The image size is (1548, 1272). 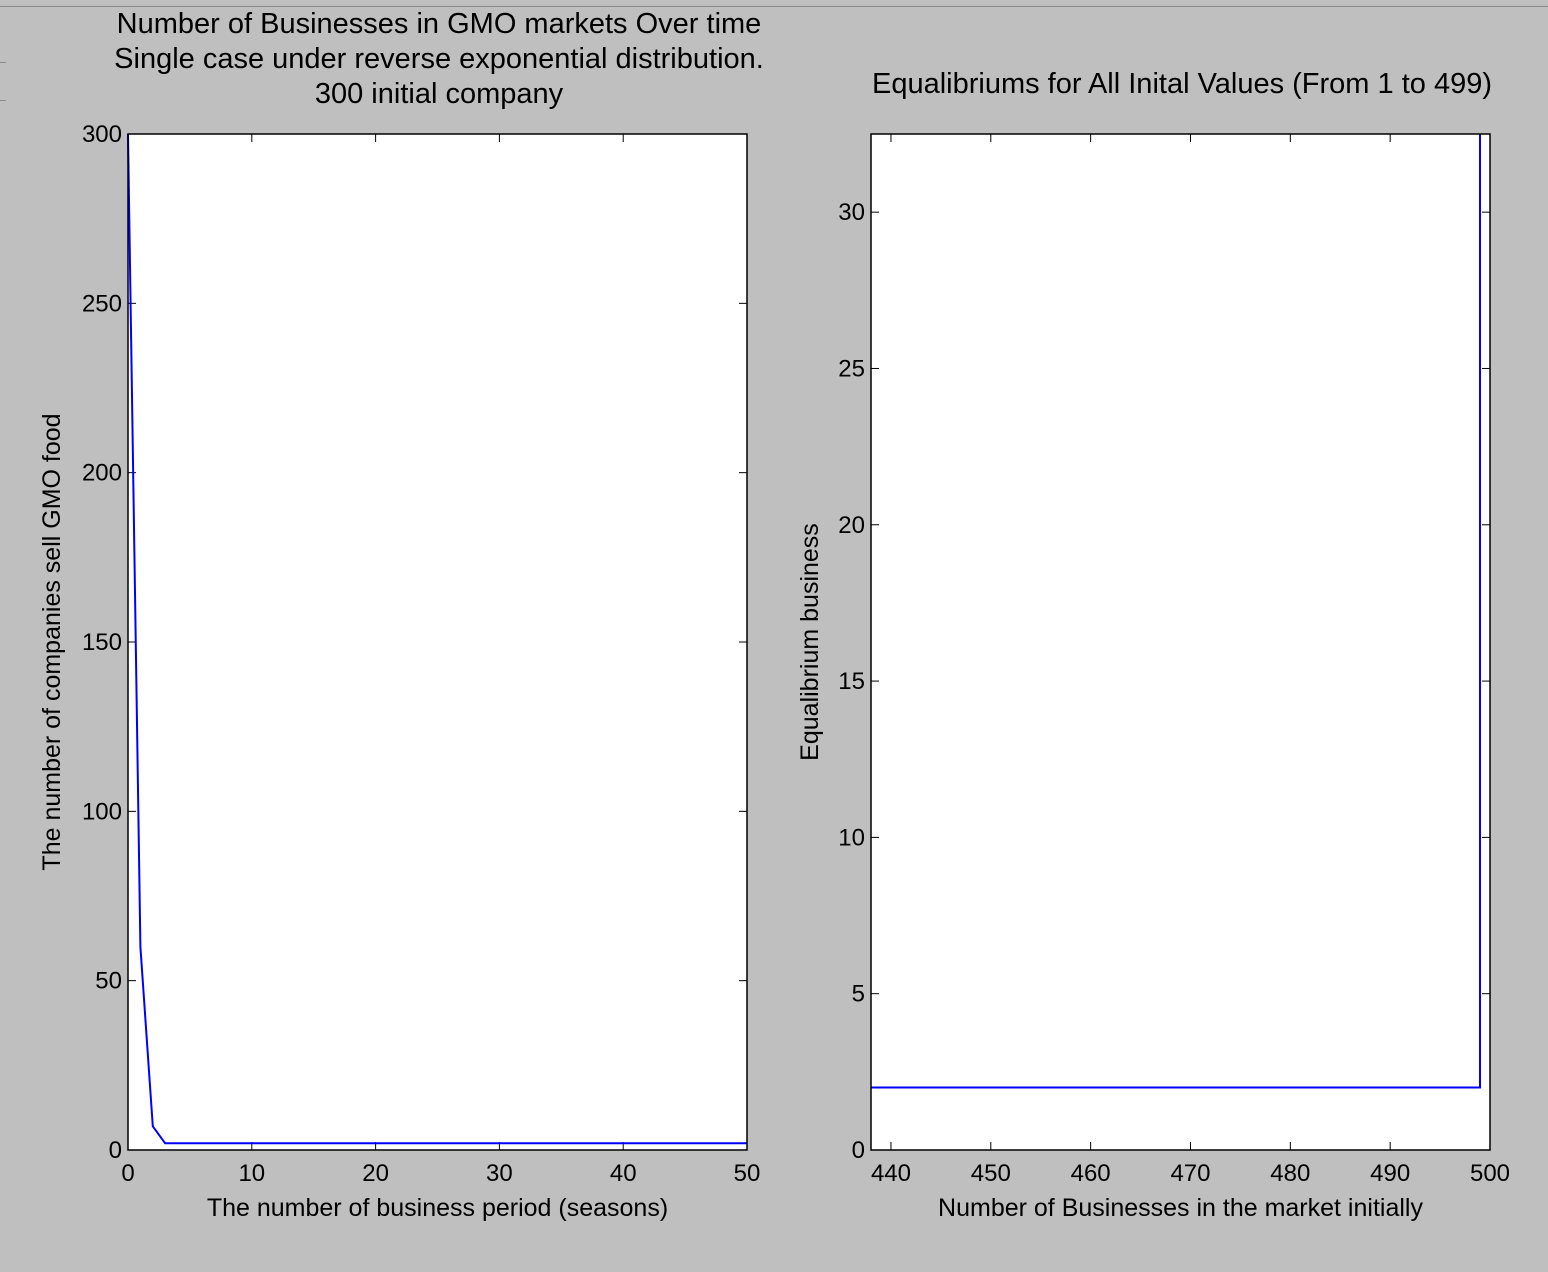 What do you see at coordinates (851, 368) in the screenshot?
I see `y-tick-label: 25` at bounding box center [851, 368].